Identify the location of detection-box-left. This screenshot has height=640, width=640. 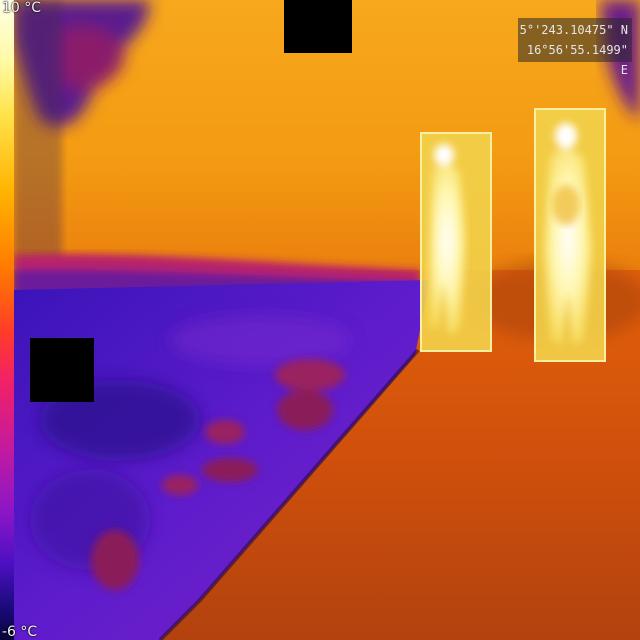
(456, 242).